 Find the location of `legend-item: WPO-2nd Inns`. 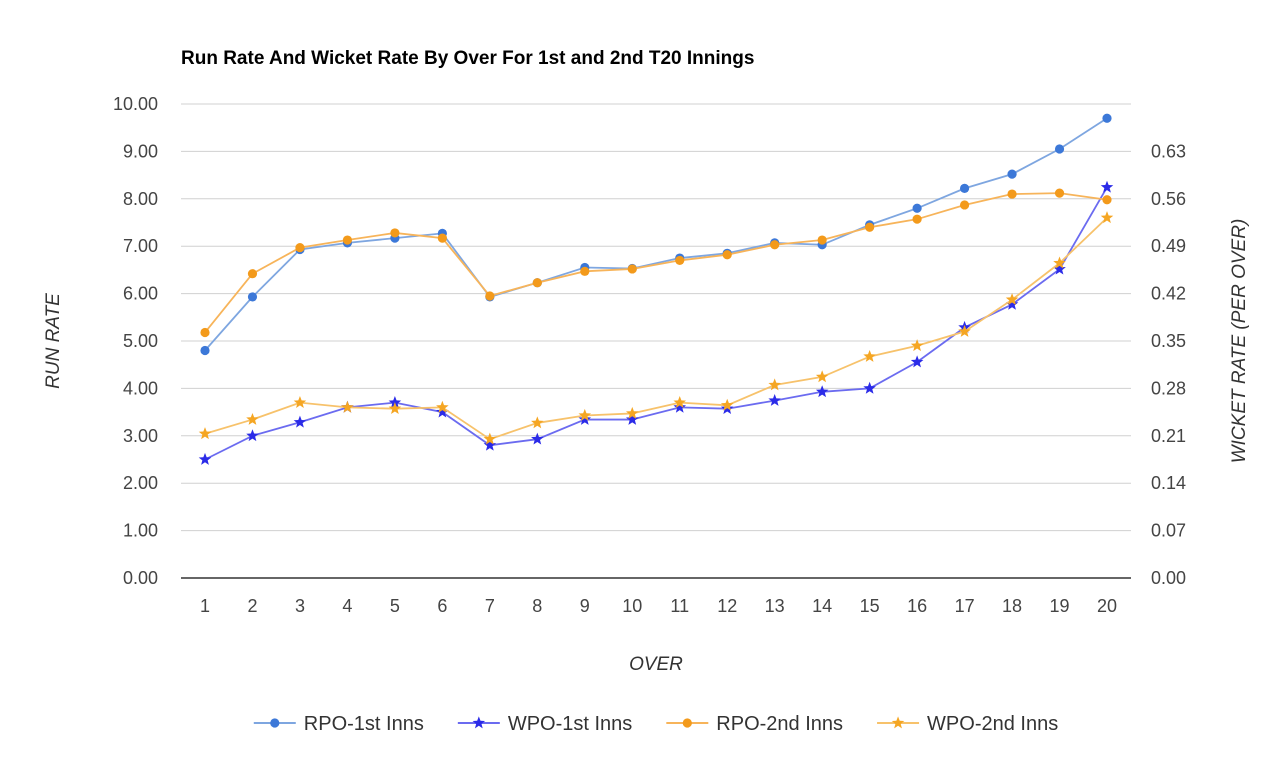

legend-item: WPO-2nd Inns is located at coordinates (967, 724).